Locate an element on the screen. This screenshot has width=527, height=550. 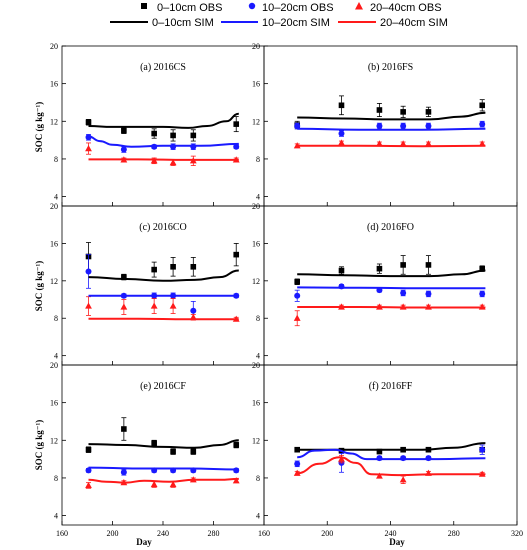
panel-1: 4 8 12 16 20 (a) 2016CS is located at coordinates (157, 124).